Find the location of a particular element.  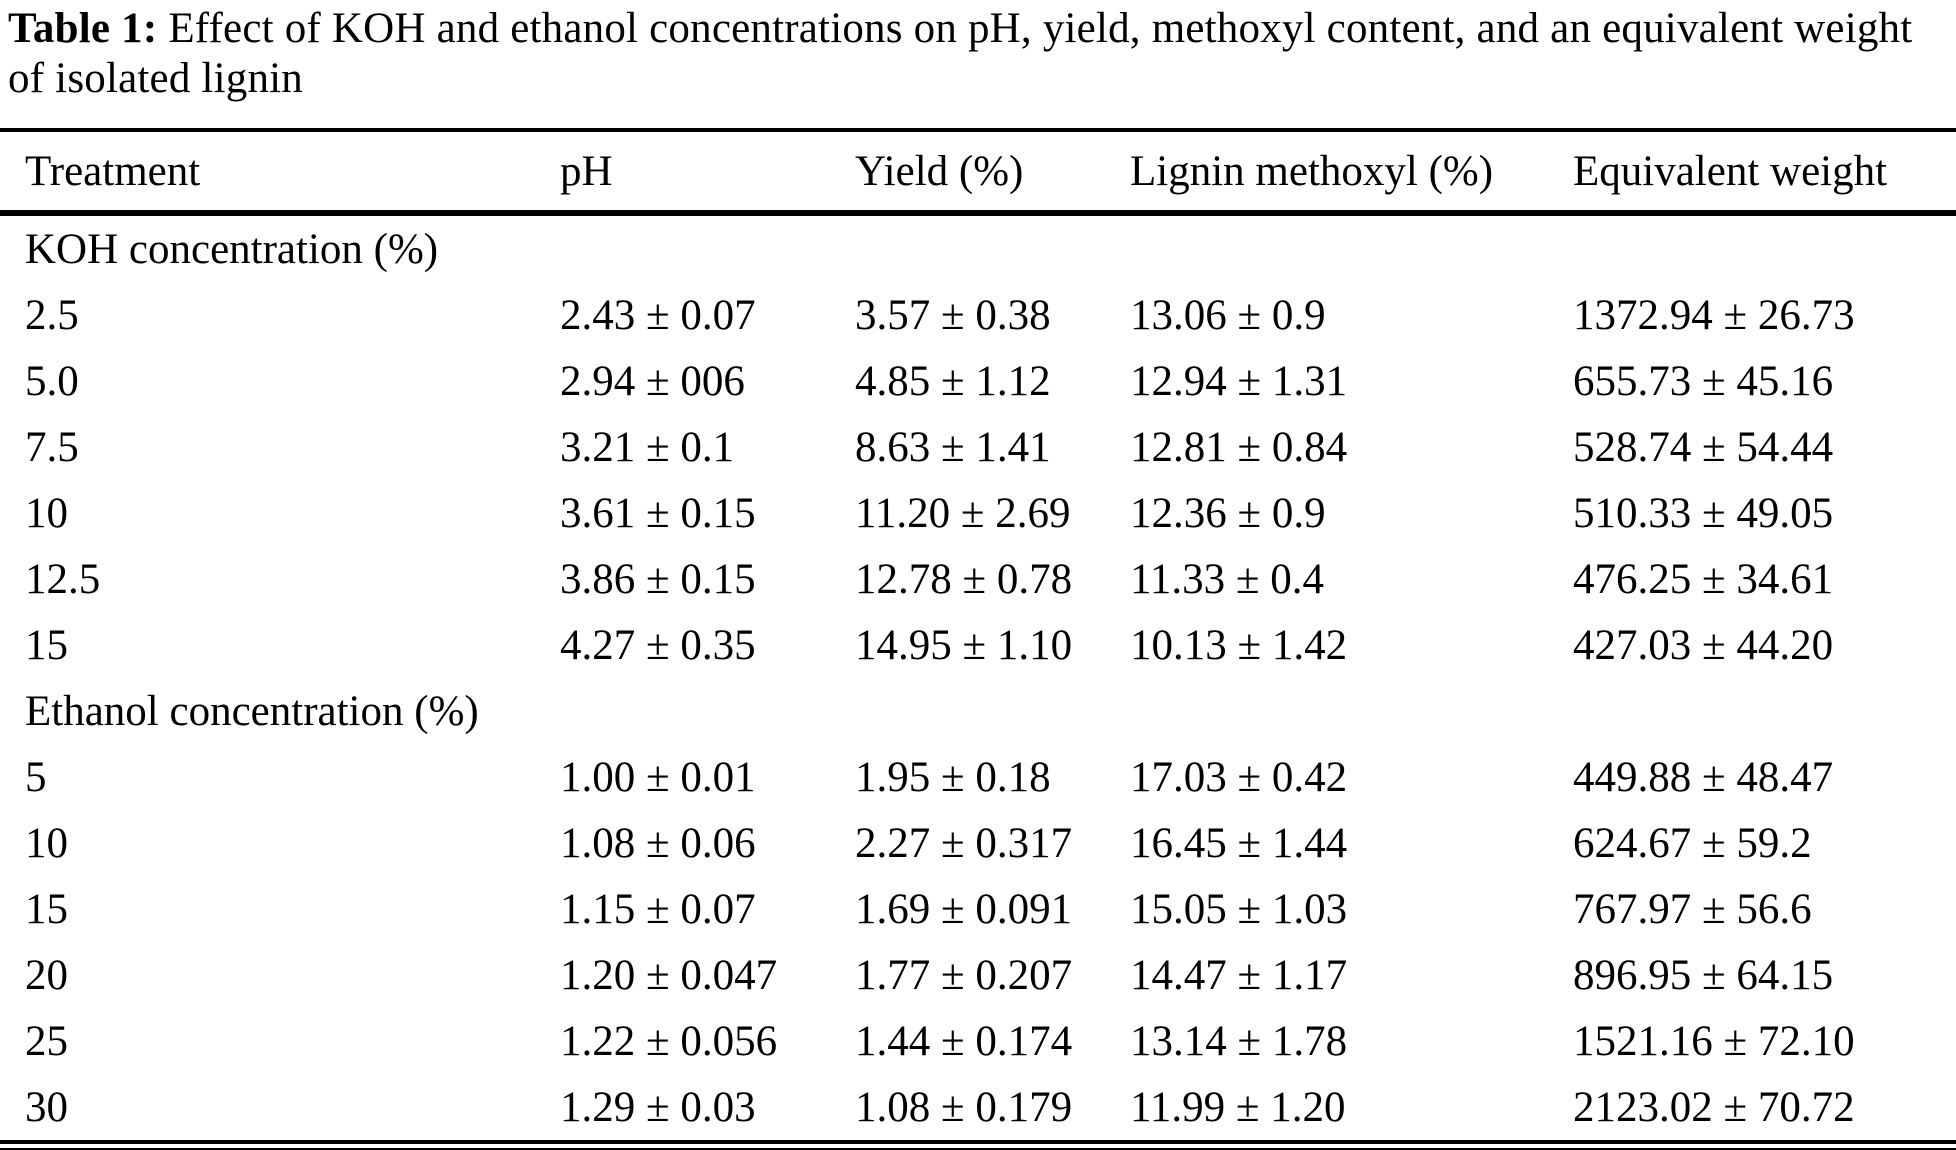

table-cell: 528.74 ± 54.44 is located at coordinates (1703, 447).